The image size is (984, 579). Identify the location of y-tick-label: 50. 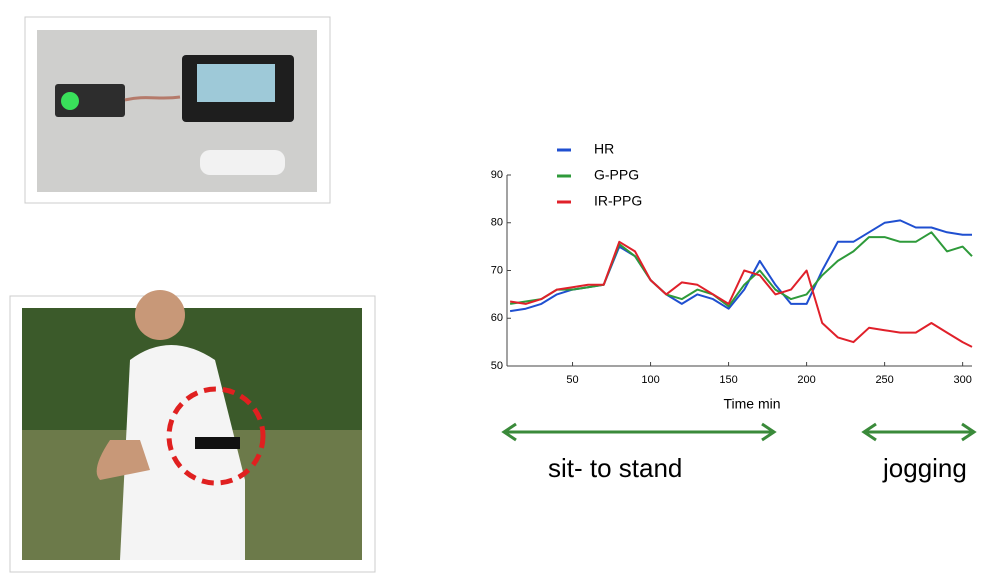
(497, 366).